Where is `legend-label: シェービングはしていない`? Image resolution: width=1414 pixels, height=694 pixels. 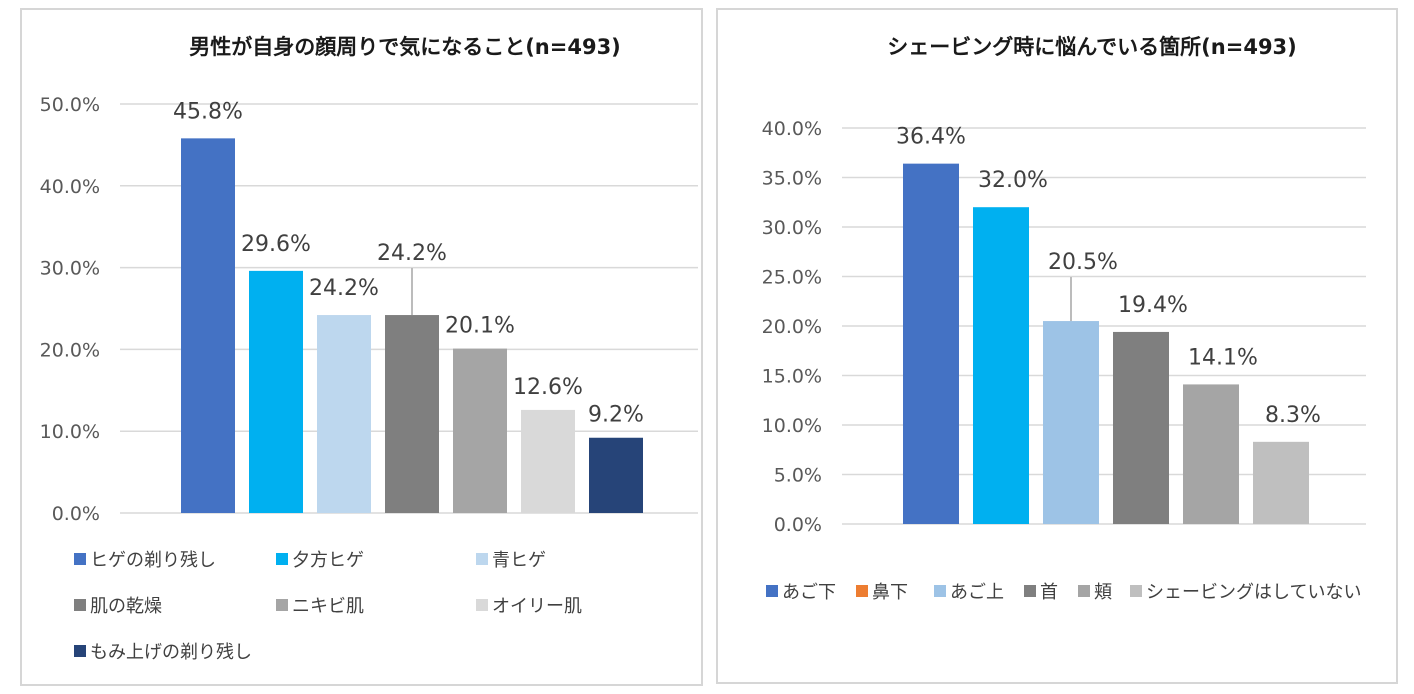
legend-label: シェービングはしていない is located at coordinates (1253, 592).